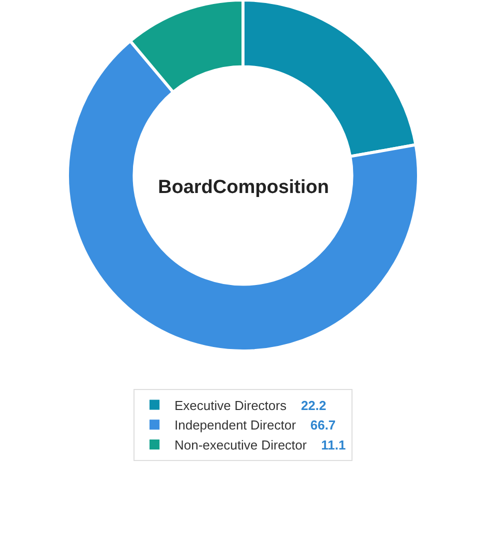 This screenshot has height=540, width=486. Describe the element at coordinates (230, 405) in the screenshot. I see `legend-label: Executive Directors` at that location.